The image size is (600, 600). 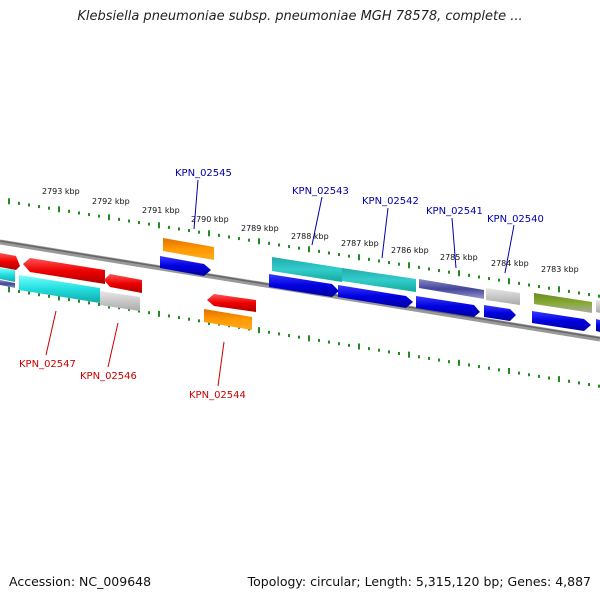 What do you see at coordinates (360, 243) in the screenshot?
I see `kbp-label: 2787 kbp` at bounding box center [360, 243].